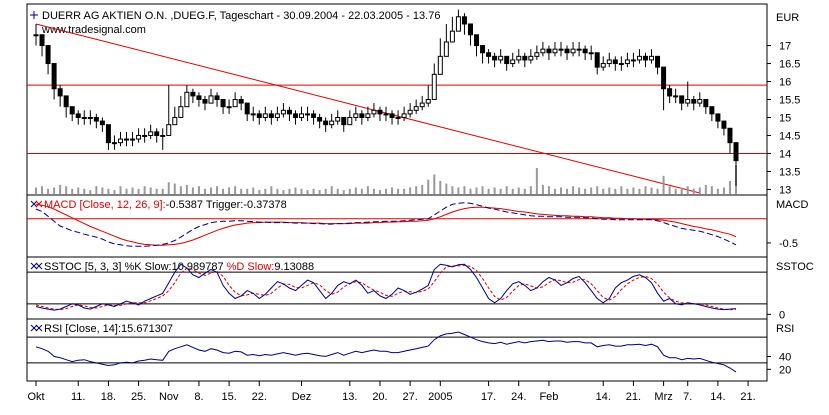 The width and height of the screenshot is (829, 415). Describe the element at coordinates (138, 397) in the screenshot. I see `x-tick-label: 25.` at that location.